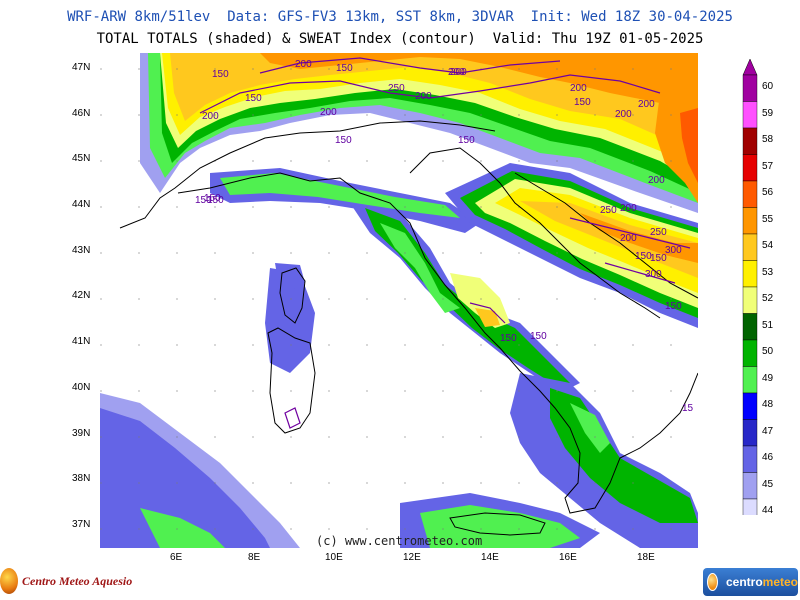 The height and width of the screenshot is (600, 800). I want to click on colorbar-swatches, so click(750, 295).